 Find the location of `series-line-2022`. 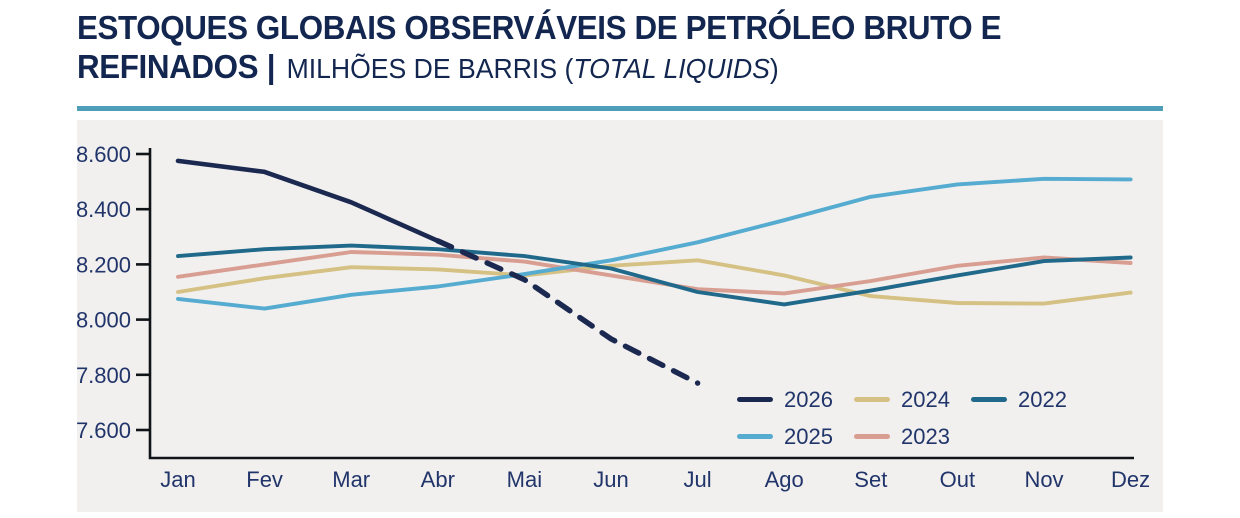

series-line-2022 is located at coordinates (654, 275).